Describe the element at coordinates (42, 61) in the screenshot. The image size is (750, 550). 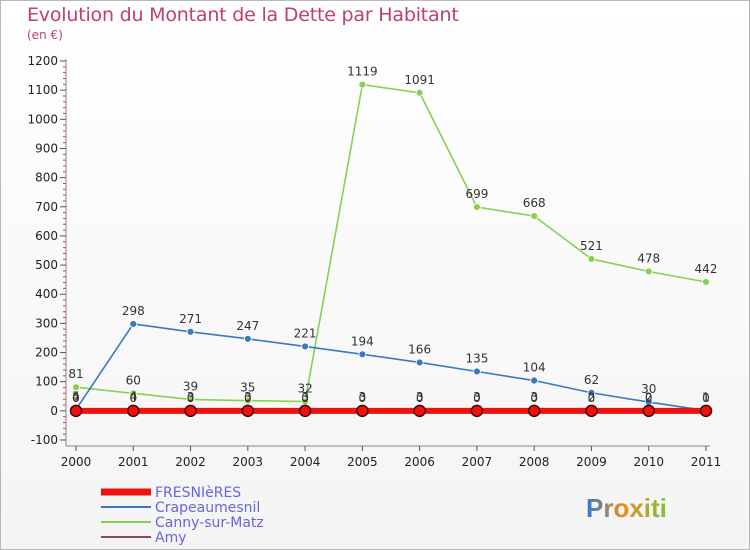
I see `y-tick-label: 1200` at that location.